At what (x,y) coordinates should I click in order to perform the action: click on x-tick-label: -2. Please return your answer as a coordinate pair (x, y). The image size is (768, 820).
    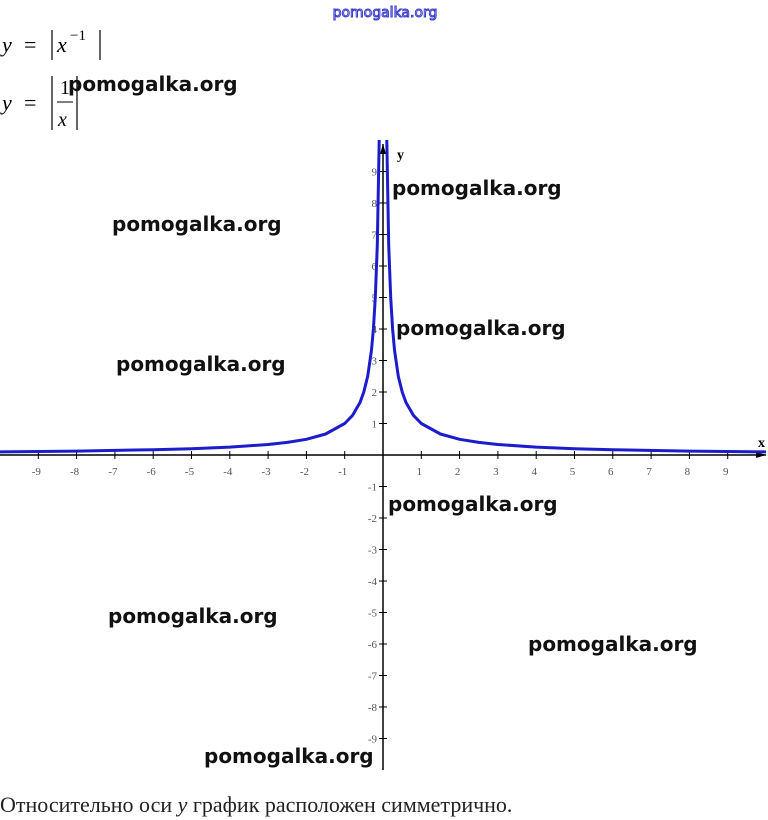
    Looking at the image, I should click on (304, 472).